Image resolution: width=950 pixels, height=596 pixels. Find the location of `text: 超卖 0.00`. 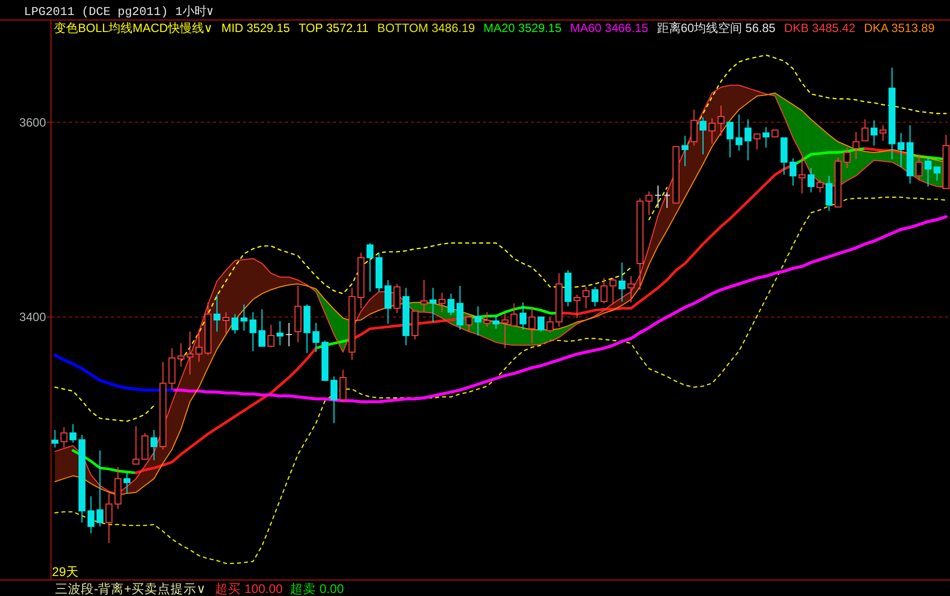

text: 超卖 0.00 is located at coordinates (317, 589).